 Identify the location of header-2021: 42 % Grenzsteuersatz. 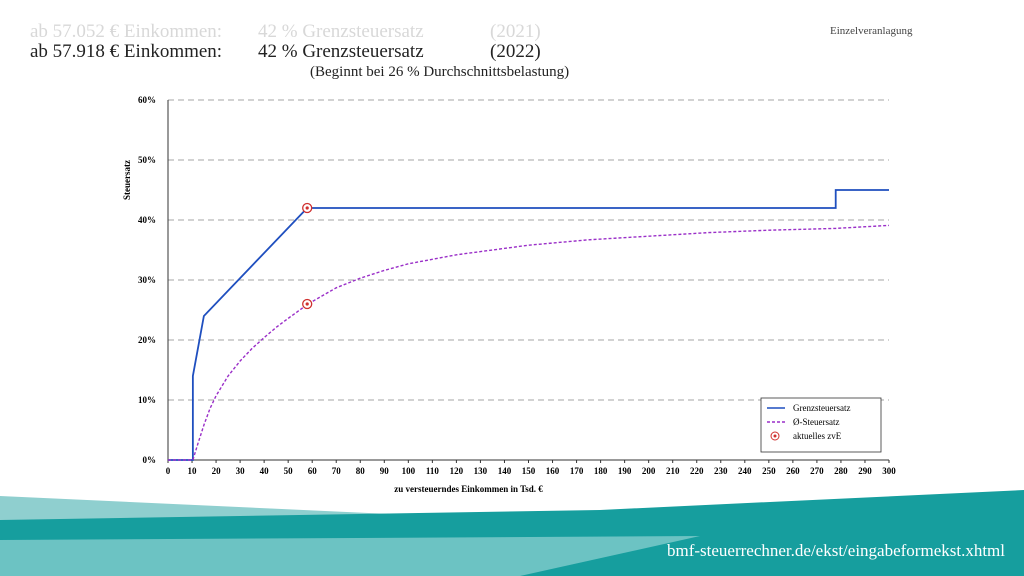
(341, 31).